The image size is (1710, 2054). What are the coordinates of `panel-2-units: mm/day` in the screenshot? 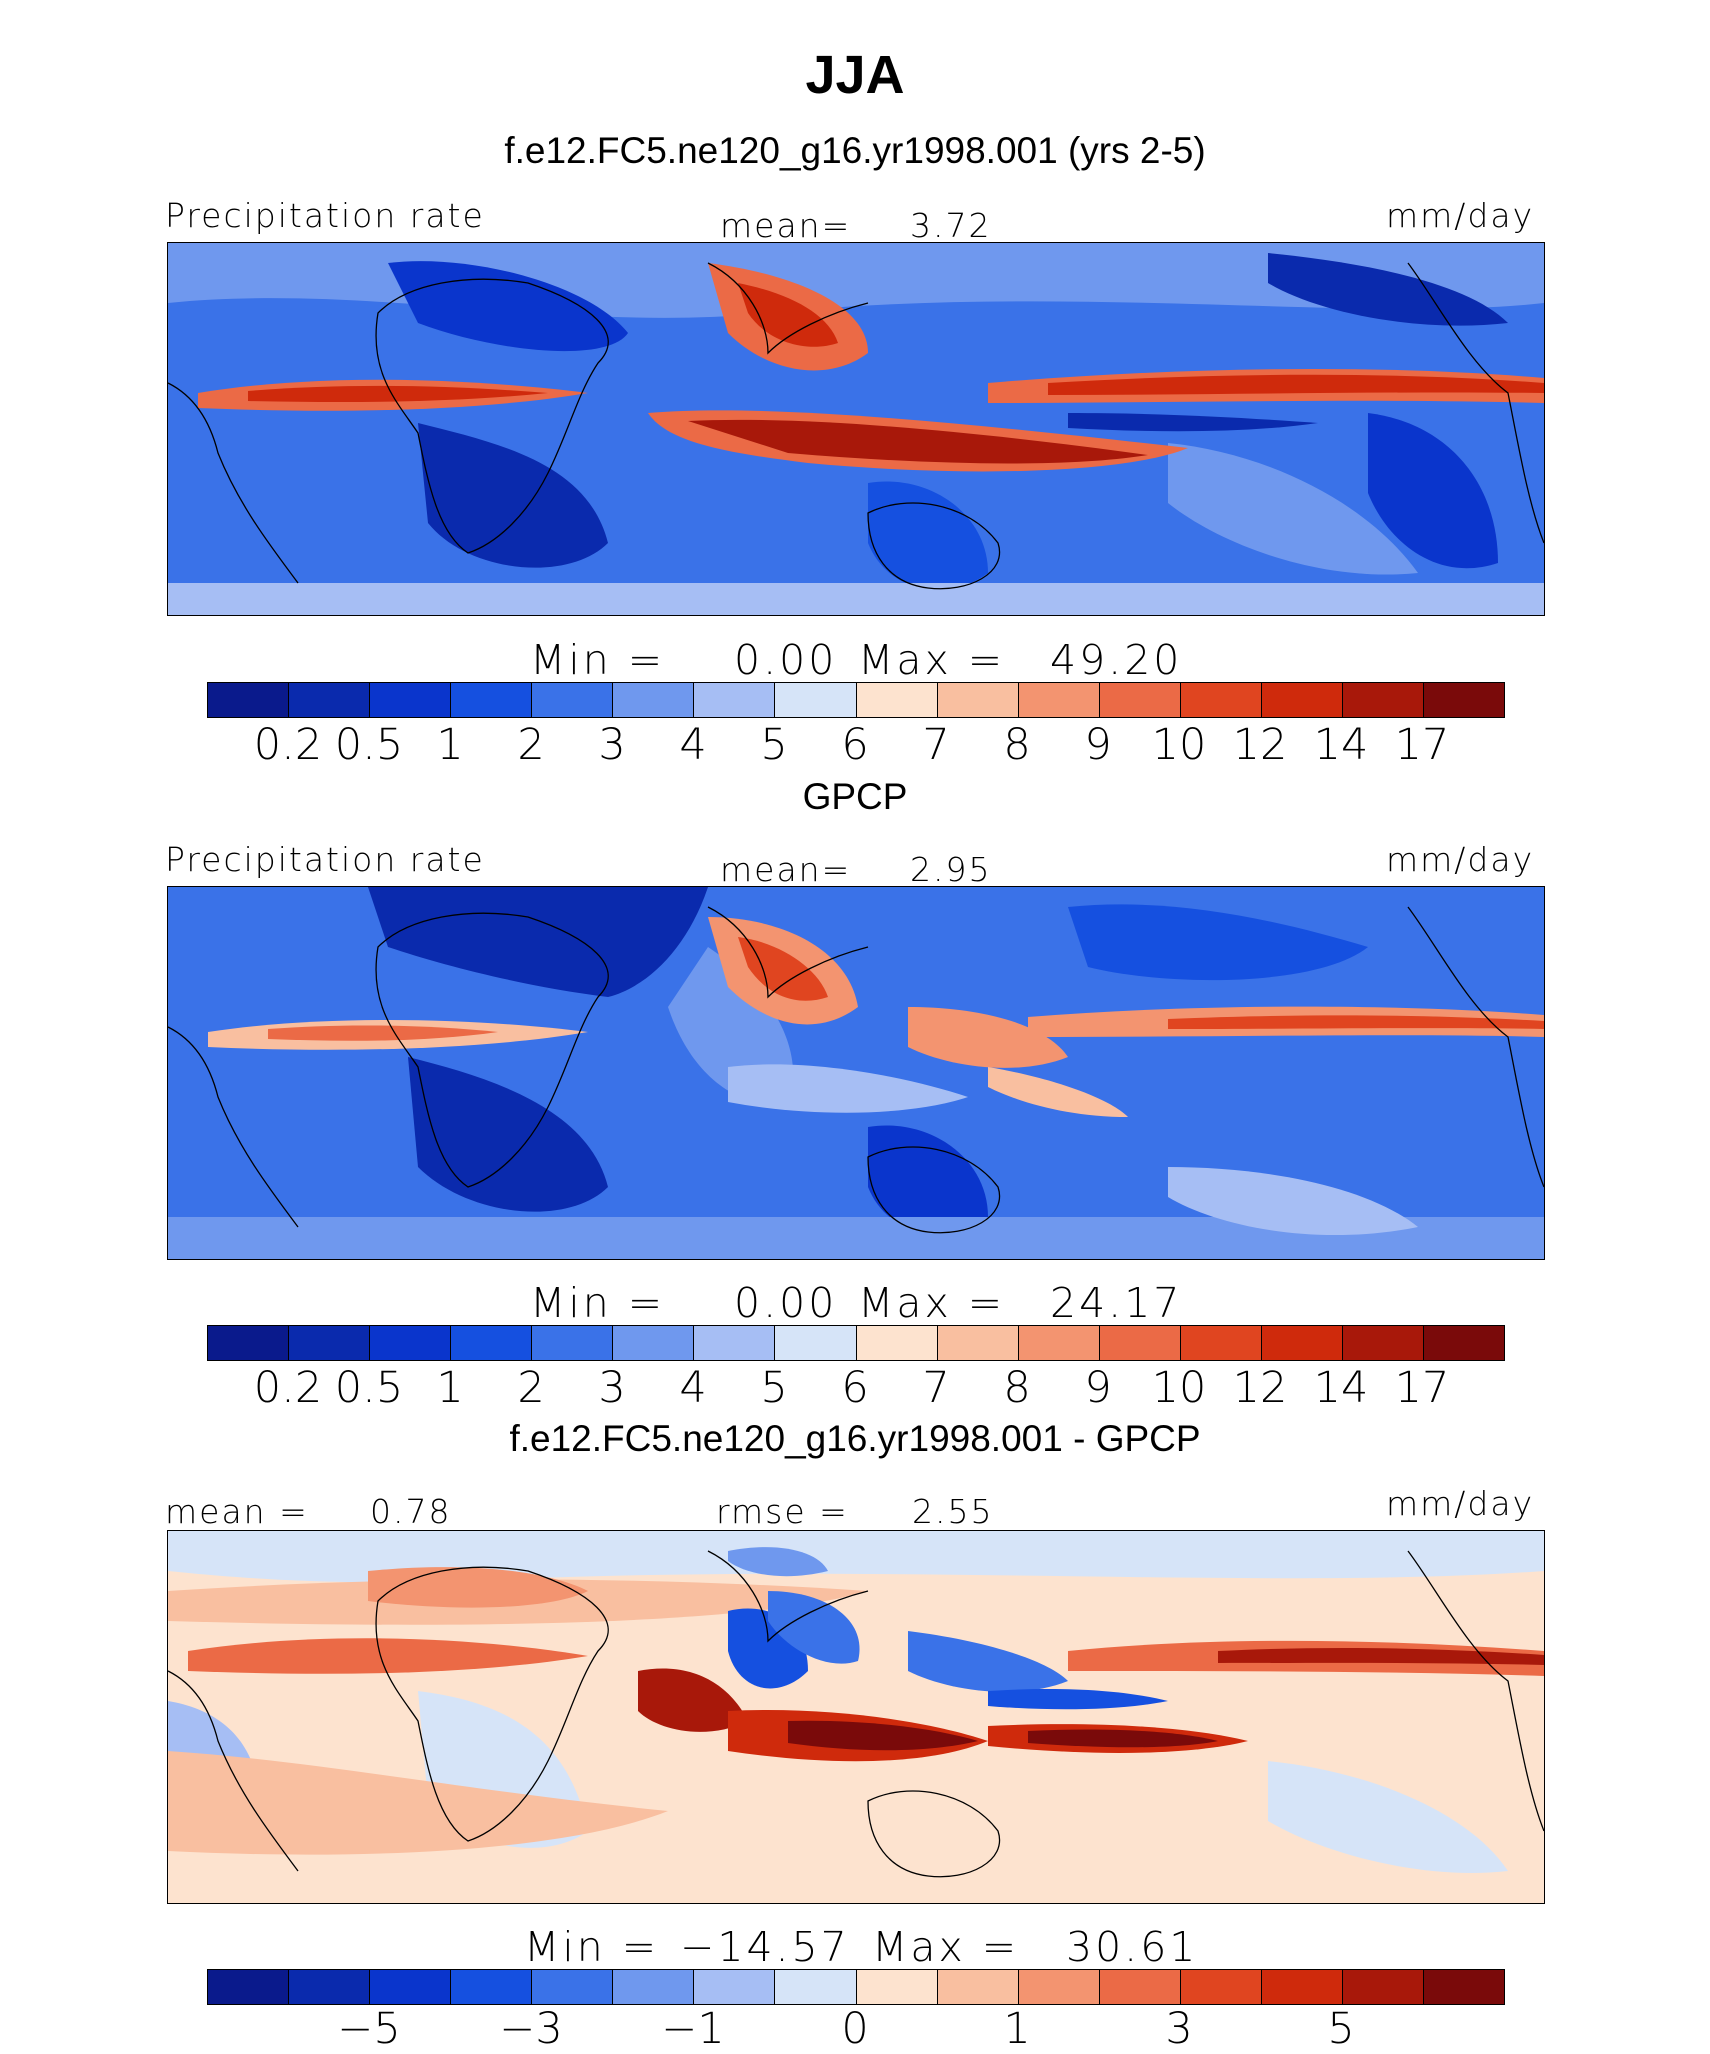 It's located at (1460, 859).